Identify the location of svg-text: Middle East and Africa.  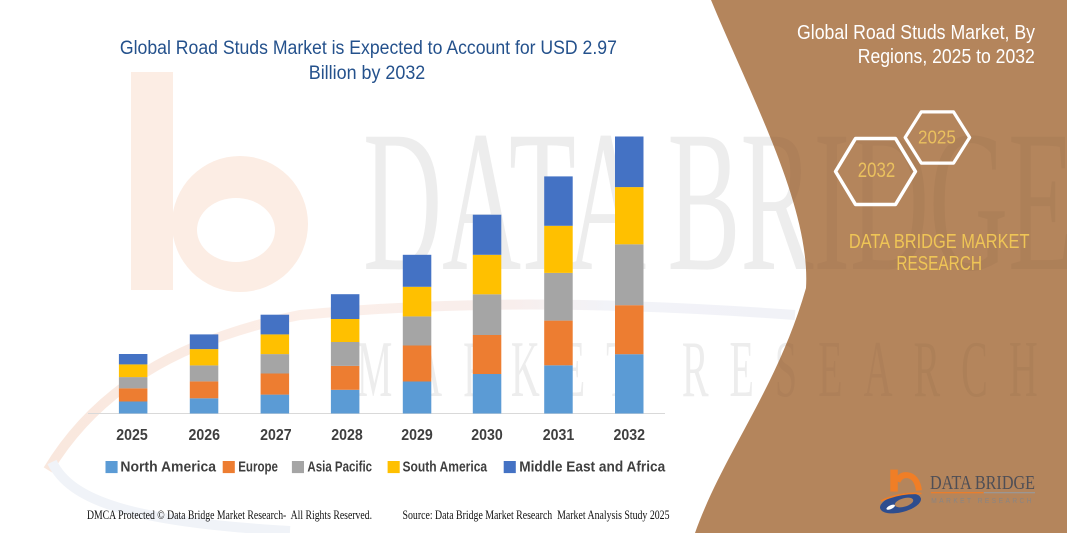
(592, 468).